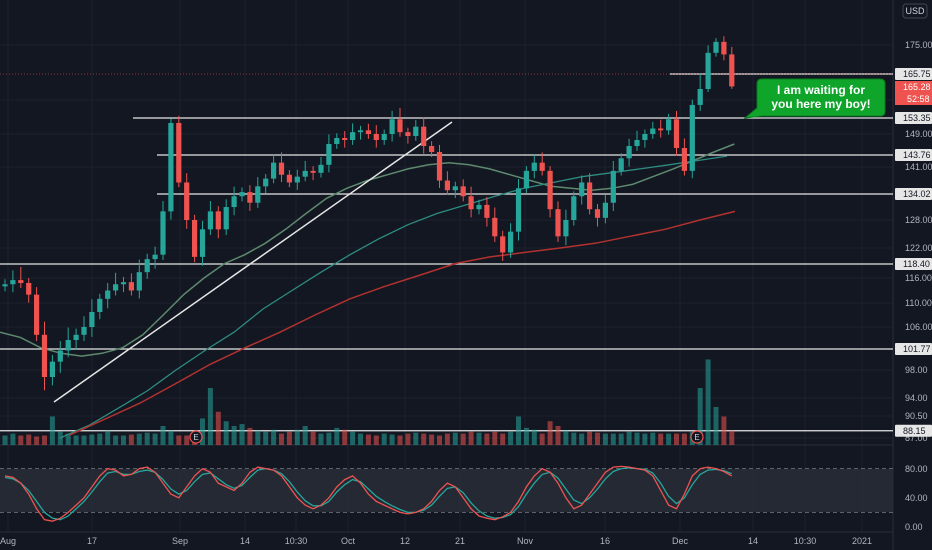 Image resolution: width=932 pixels, height=550 pixels. What do you see at coordinates (916, 264) in the screenshot?
I see `level-axis-label: 118.40` at bounding box center [916, 264].